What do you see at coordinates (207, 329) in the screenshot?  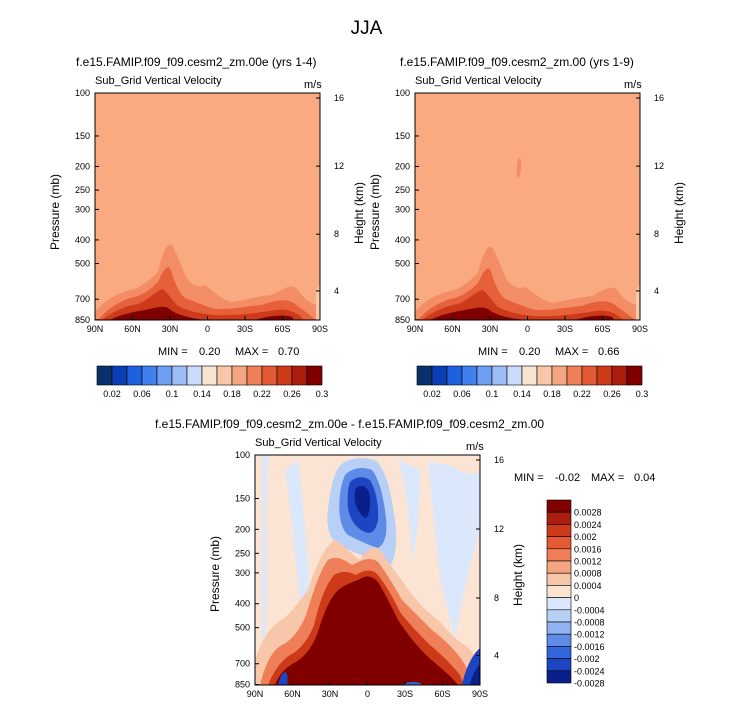 I see `panel1-xtick-label: 0` at bounding box center [207, 329].